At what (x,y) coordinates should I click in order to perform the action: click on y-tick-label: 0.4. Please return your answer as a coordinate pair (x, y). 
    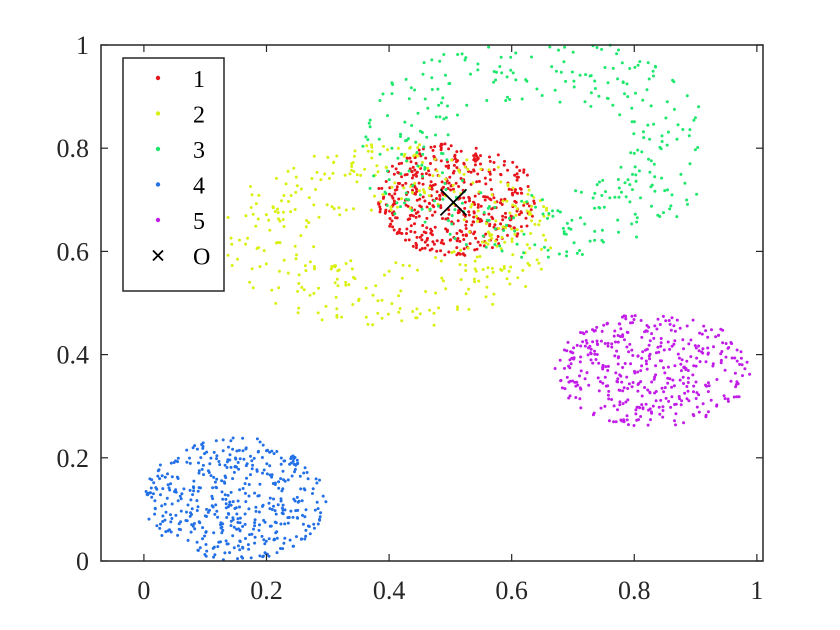
    Looking at the image, I should click on (73, 355).